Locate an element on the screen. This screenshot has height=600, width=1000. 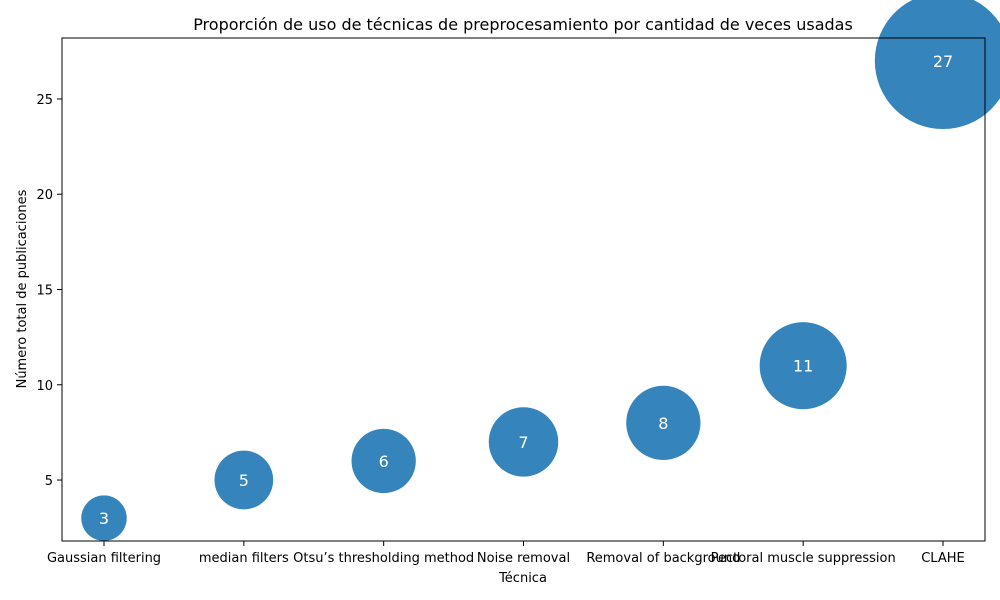
bubble-label-5: 11 is located at coordinates (803, 366).